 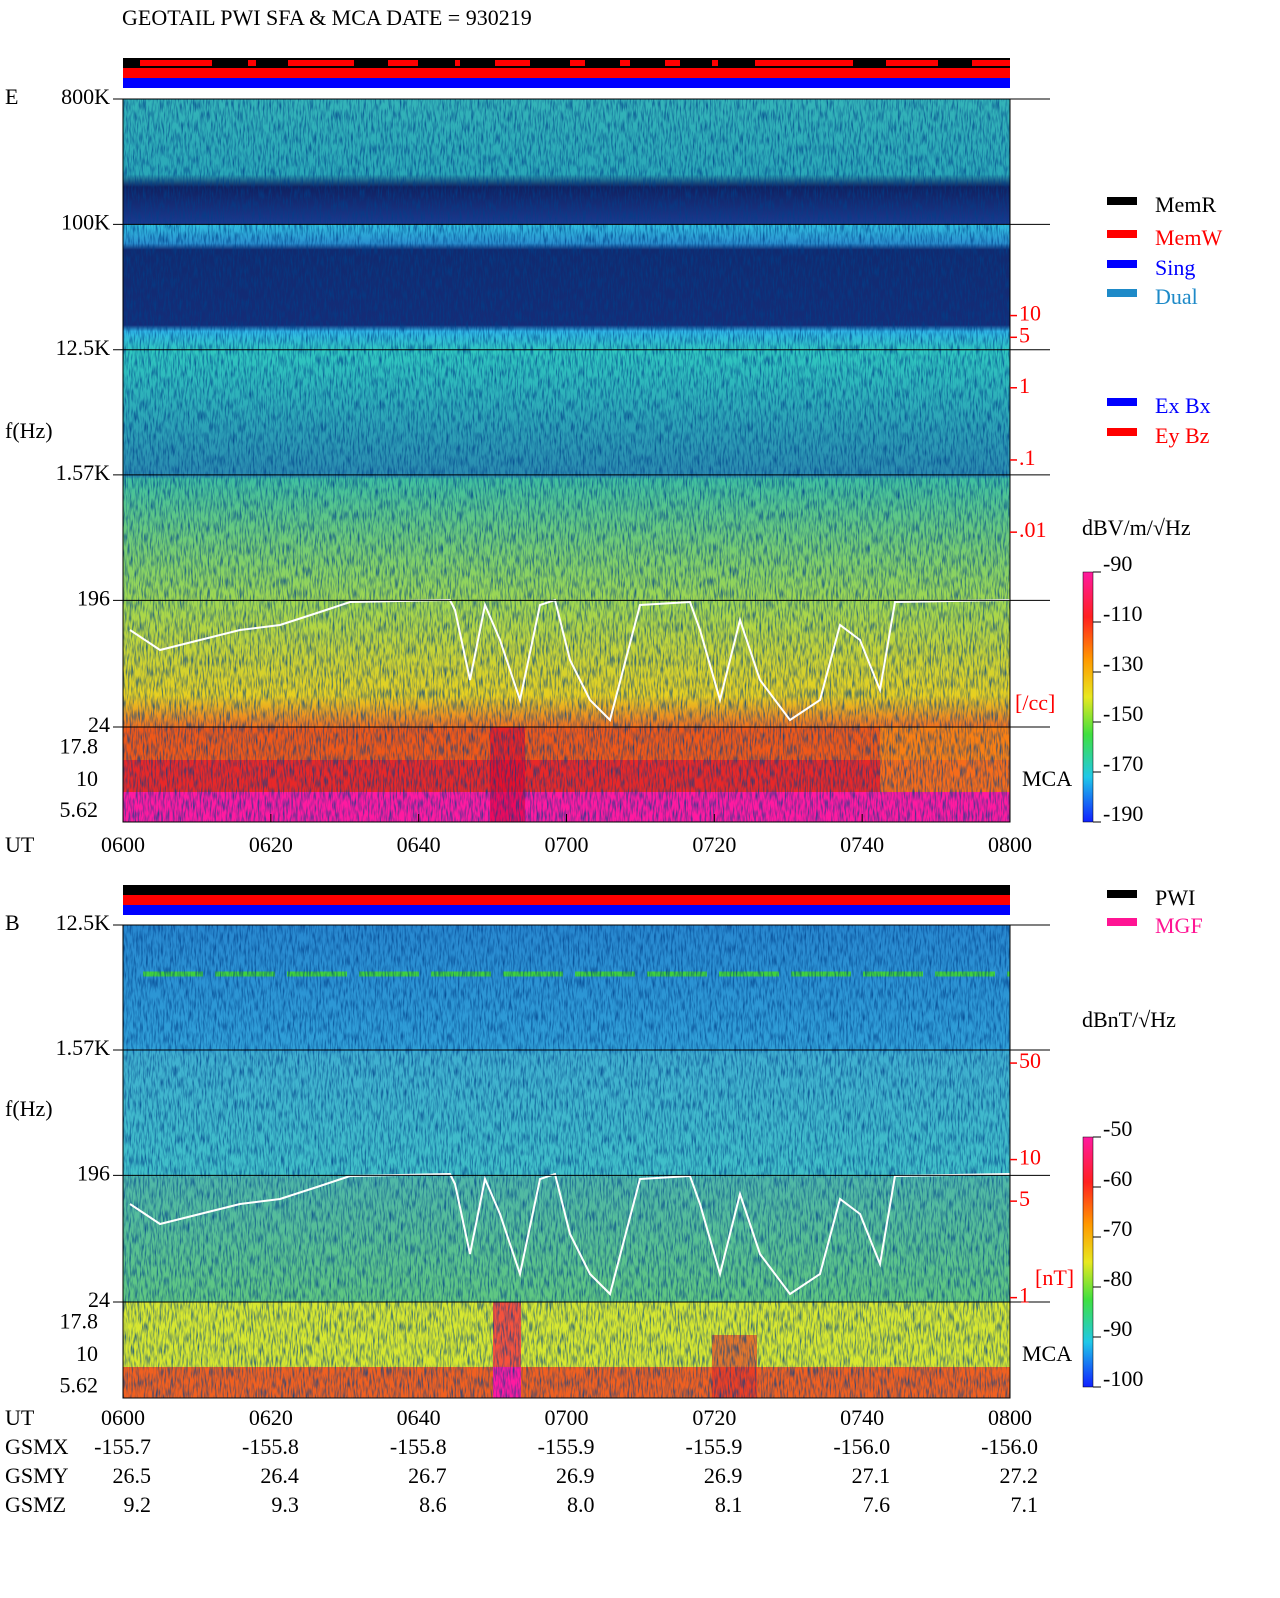 I want to click on orbit-row-label: GSMZ, so click(x=35, y=1504).